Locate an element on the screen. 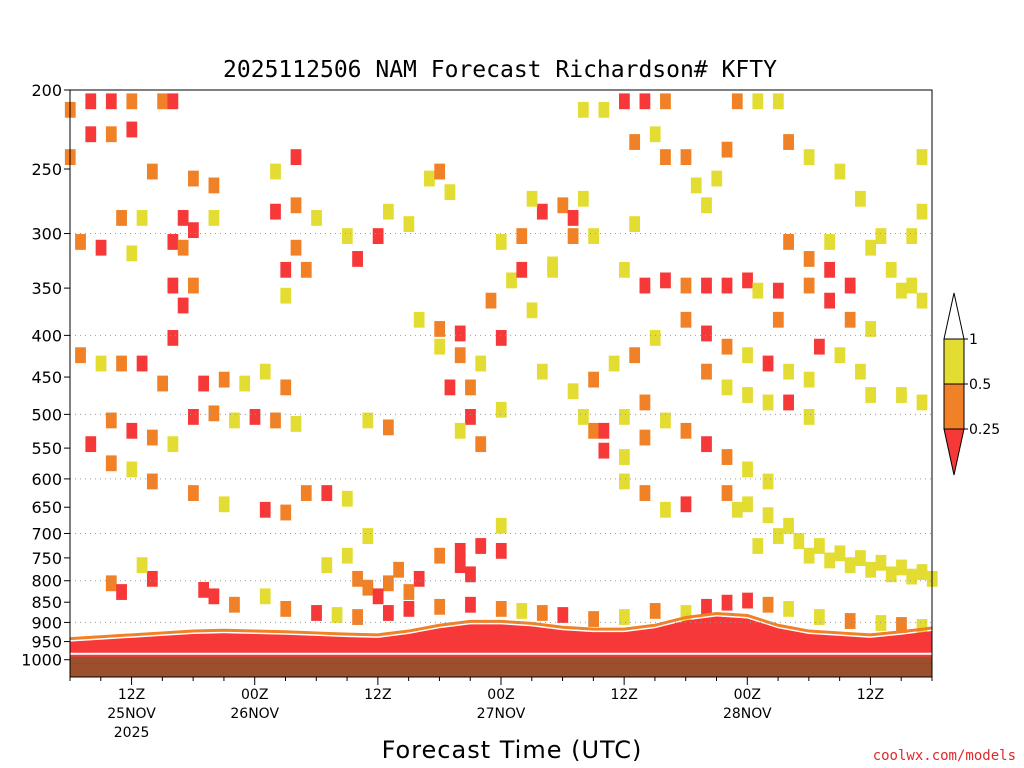 This screenshot has height=768, width=1024. x-tick-label: 26NOV is located at coordinates (254, 714).